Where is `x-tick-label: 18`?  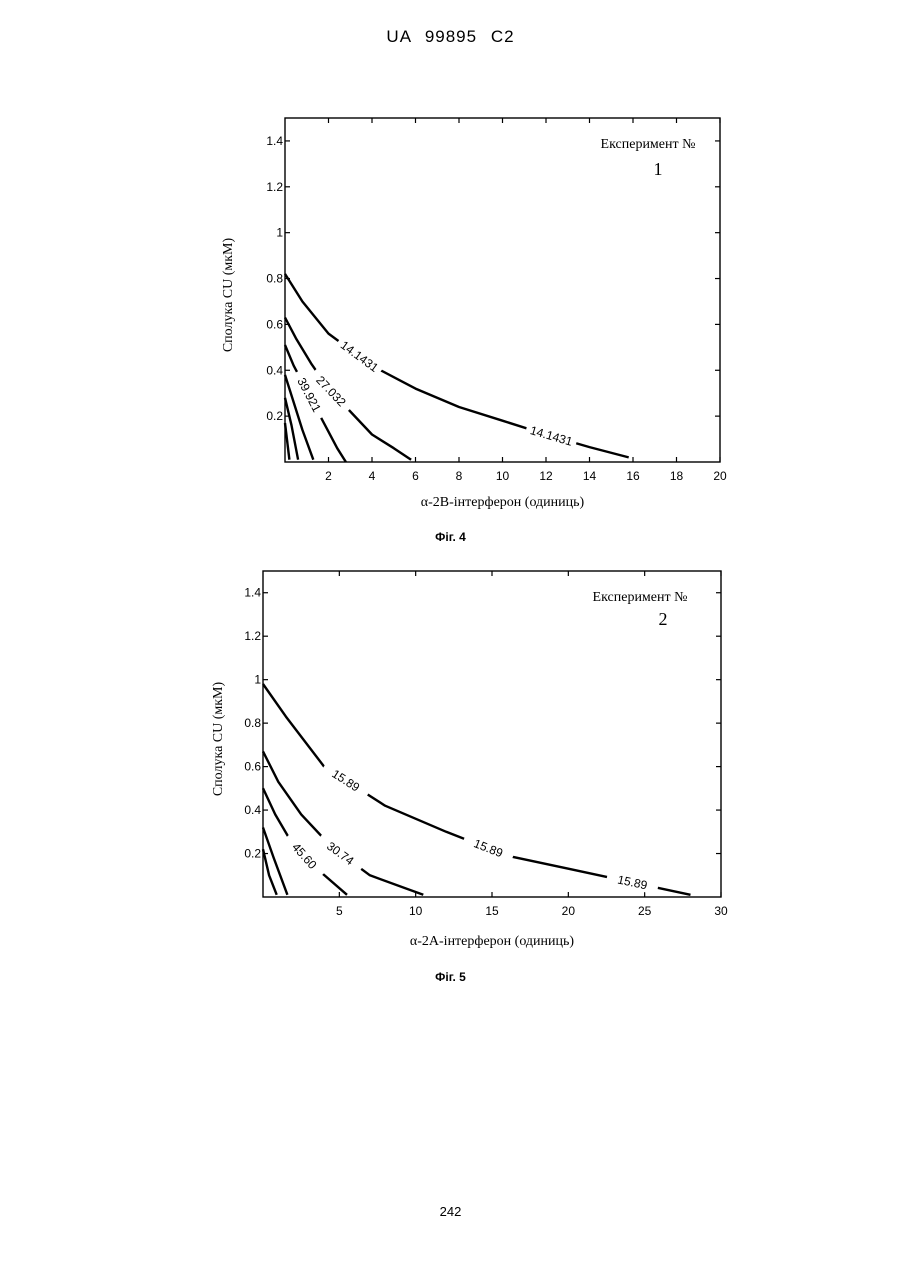
x-tick-label: 18 is located at coordinates (677, 476).